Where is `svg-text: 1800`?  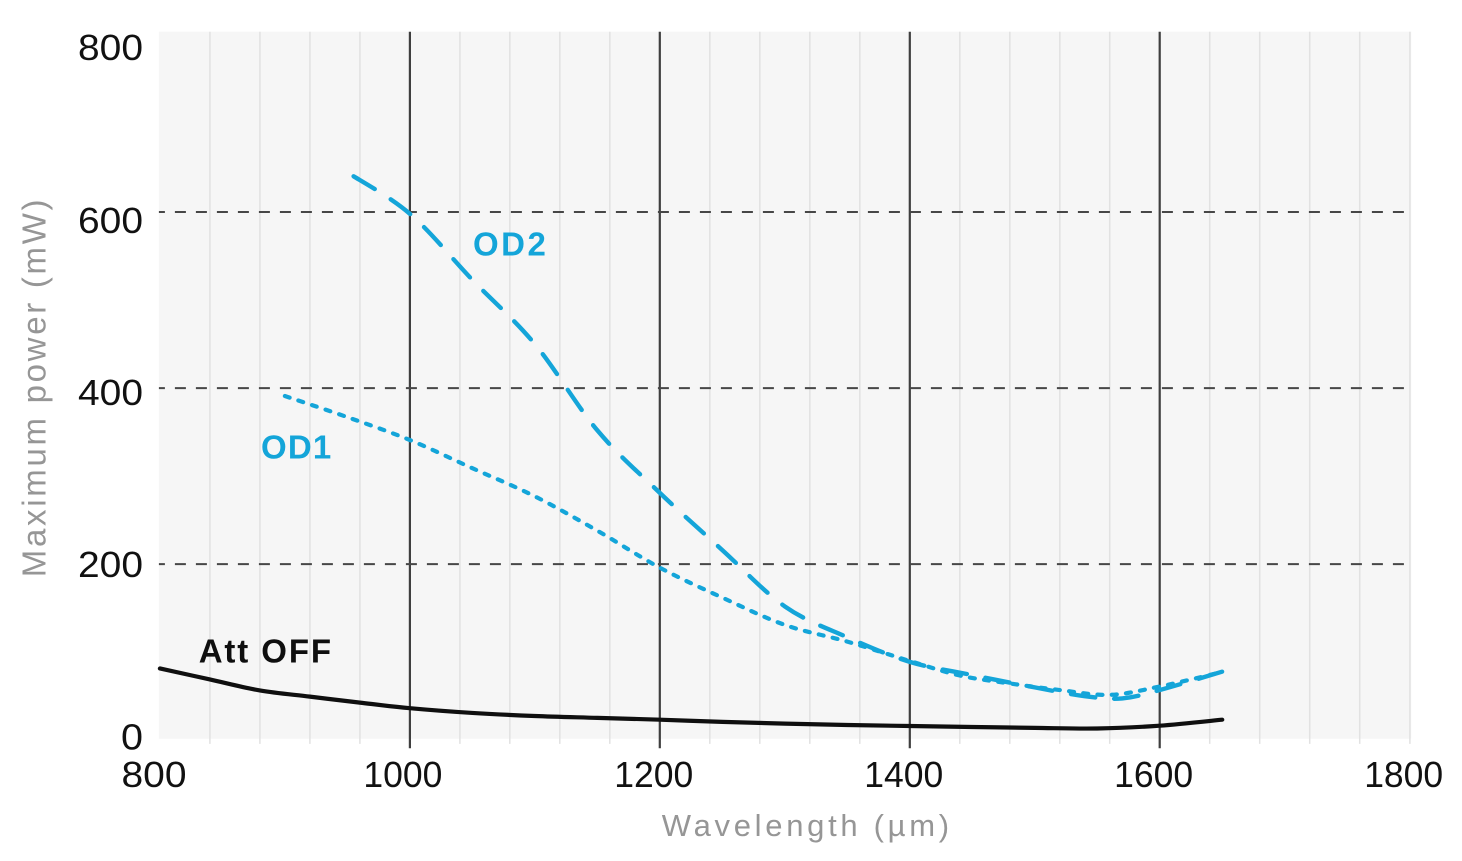 svg-text: 1800 is located at coordinates (1403, 774).